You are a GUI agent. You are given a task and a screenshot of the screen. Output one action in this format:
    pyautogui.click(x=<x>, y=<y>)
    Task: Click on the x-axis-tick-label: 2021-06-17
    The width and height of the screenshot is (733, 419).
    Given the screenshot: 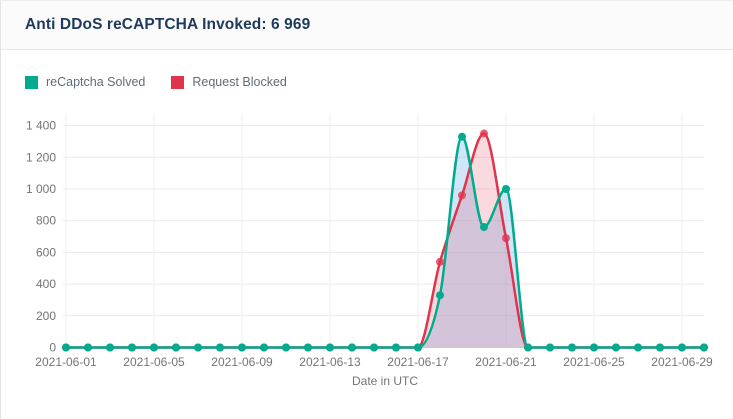 What is the action you would take?
    pyautogui.click(x=418, y=362)
    